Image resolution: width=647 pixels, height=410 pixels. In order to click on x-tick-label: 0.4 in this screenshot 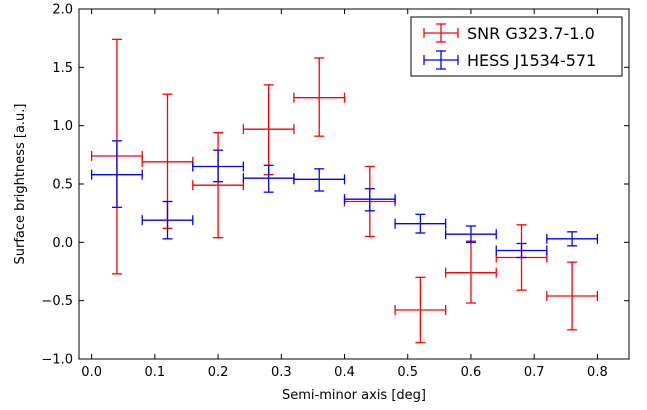, I will do `click(344, 372)`.